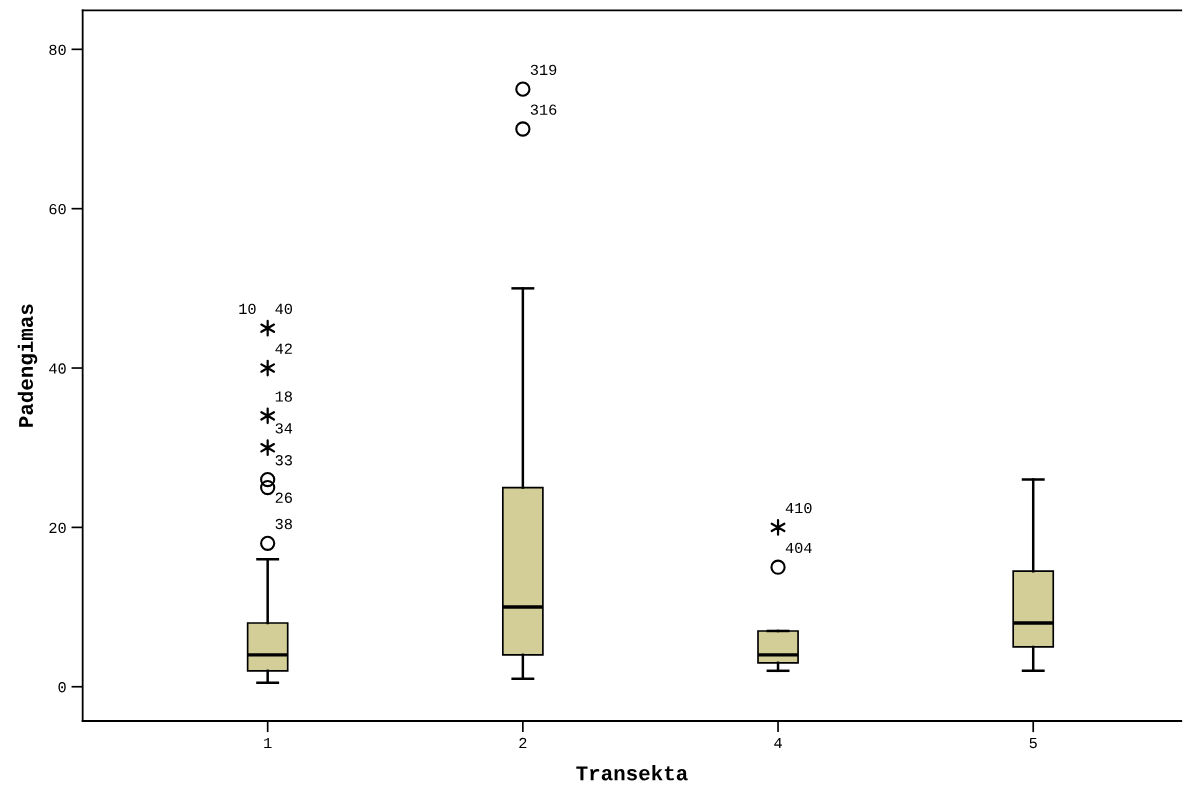 Image resolution: width=1198 pixels, height=791 pixels. Describe the element at coordinates (27, 365) in the screenshot. I see `y-axis-title: Padengimas` at that location.